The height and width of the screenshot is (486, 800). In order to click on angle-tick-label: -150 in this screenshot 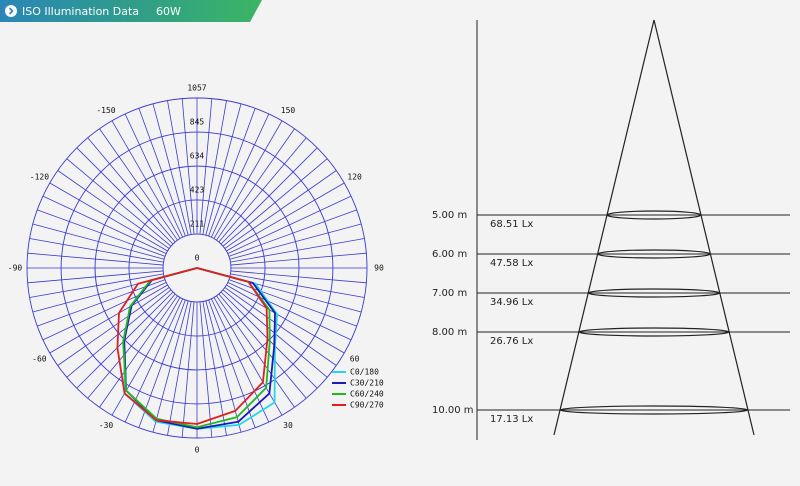, I will do `click(105, 110)`.